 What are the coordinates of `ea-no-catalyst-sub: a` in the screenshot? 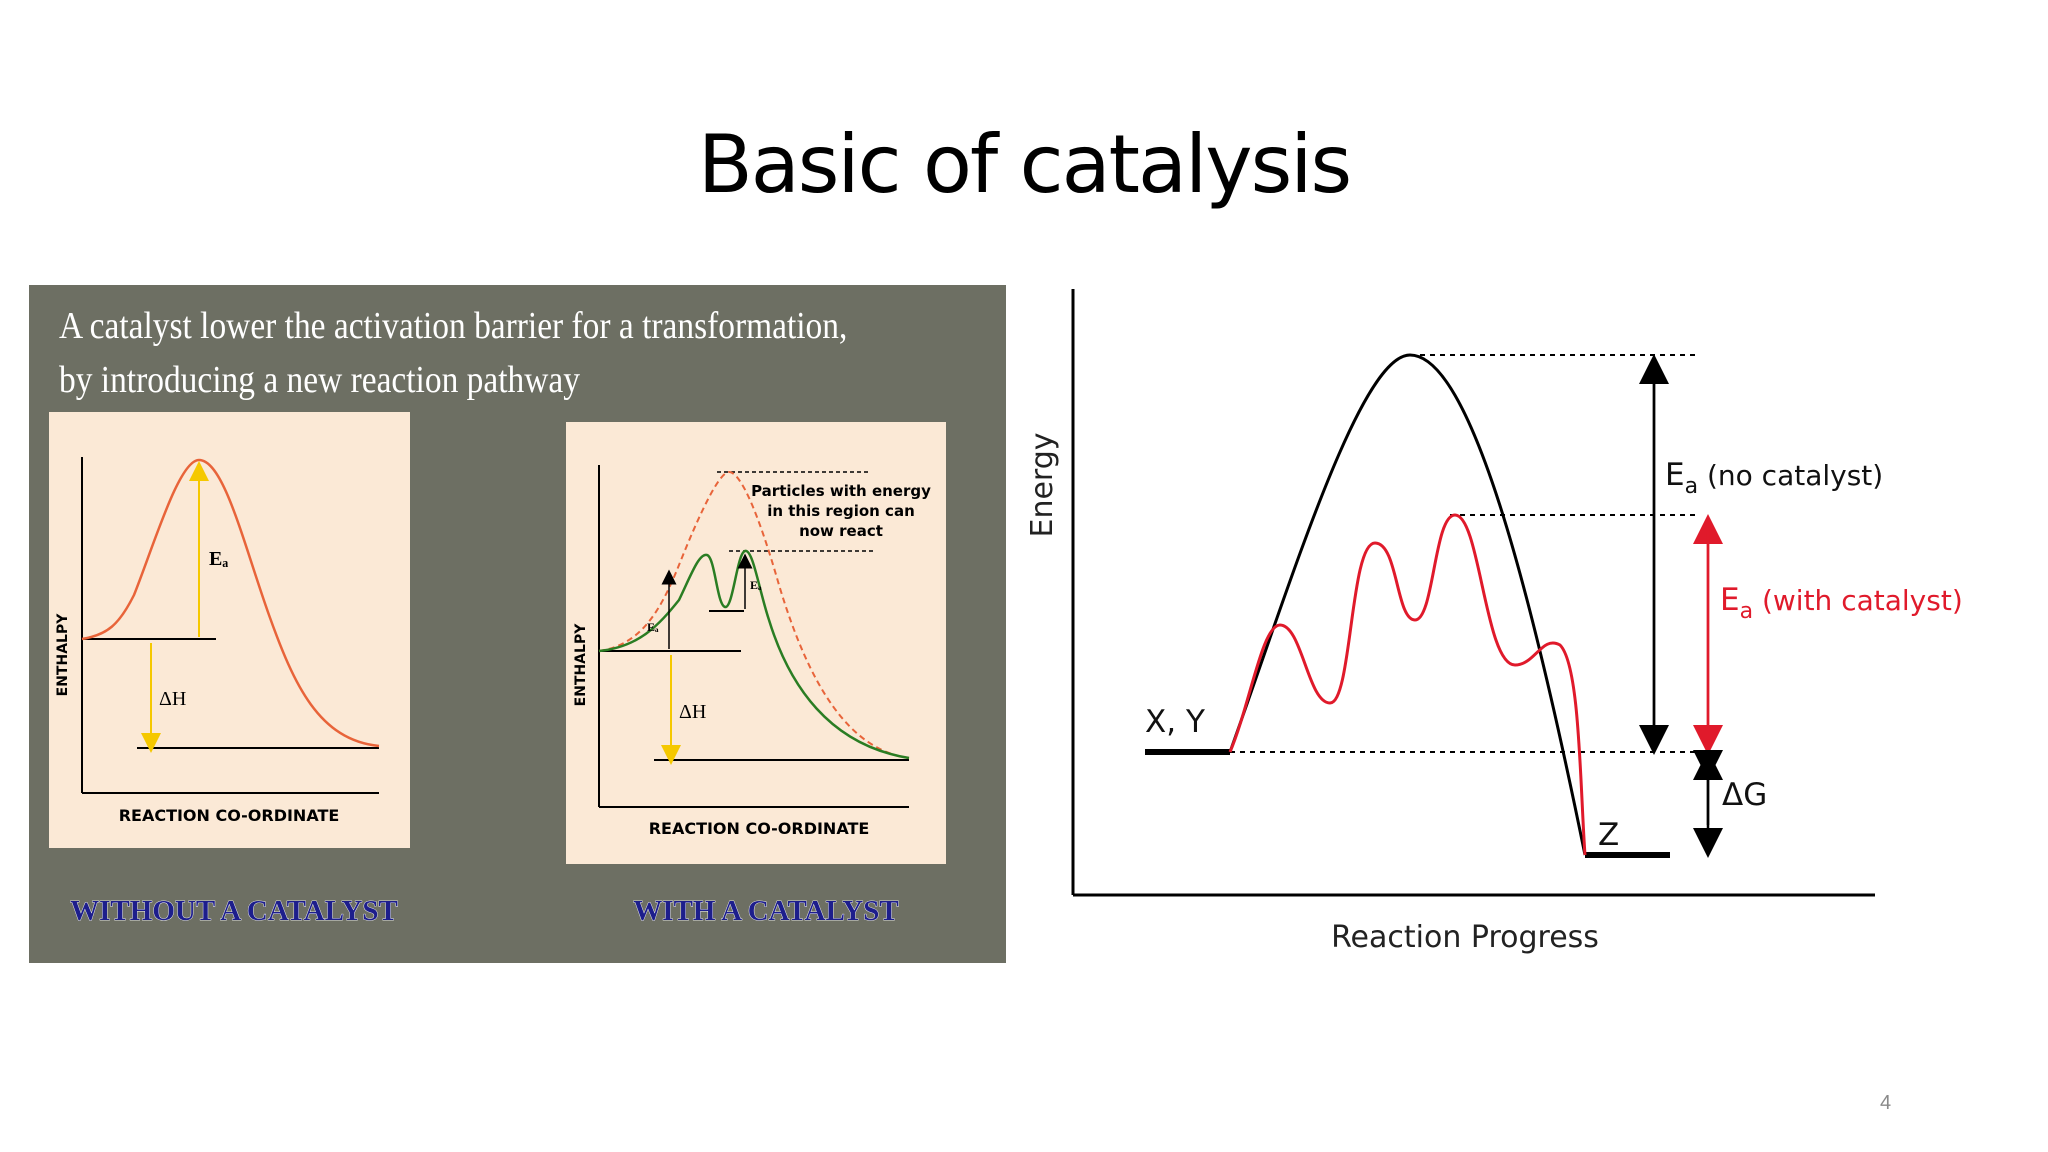 It's located at (1691, 486).